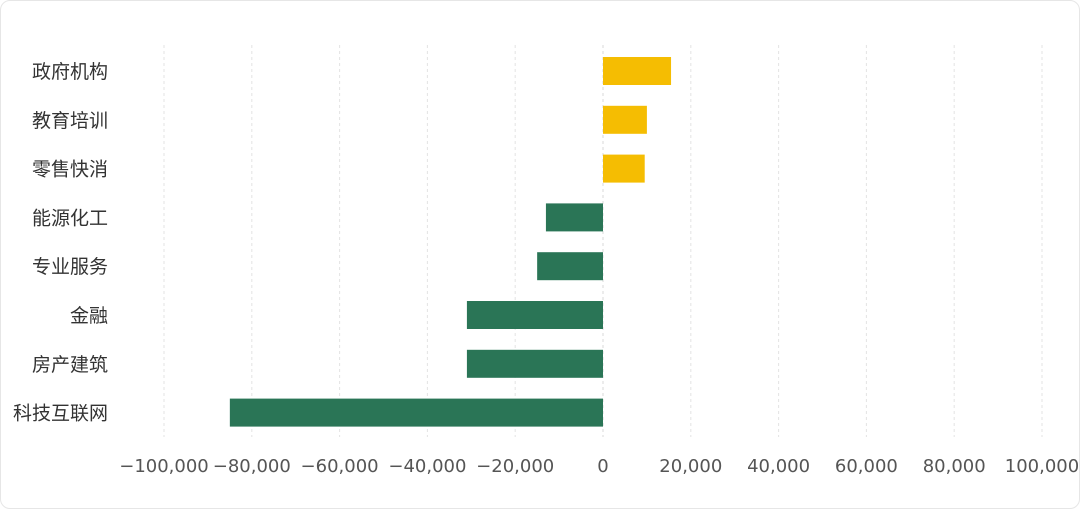  What do you see at coordinates (70, 365) in the screenshot?
I see `category-label: 房产建筑` at bounding box center [70, 365].